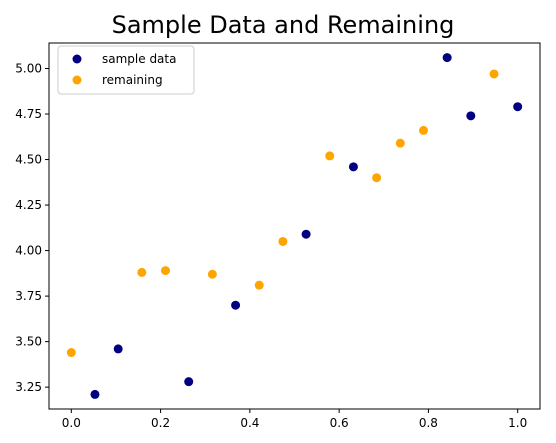 The height and width of the screenshot is (443, 556). What do you see at coordinates (28, 251) in the screenshot?
I see `y-tick-label: 4.00` at bounding box center [28, 251].